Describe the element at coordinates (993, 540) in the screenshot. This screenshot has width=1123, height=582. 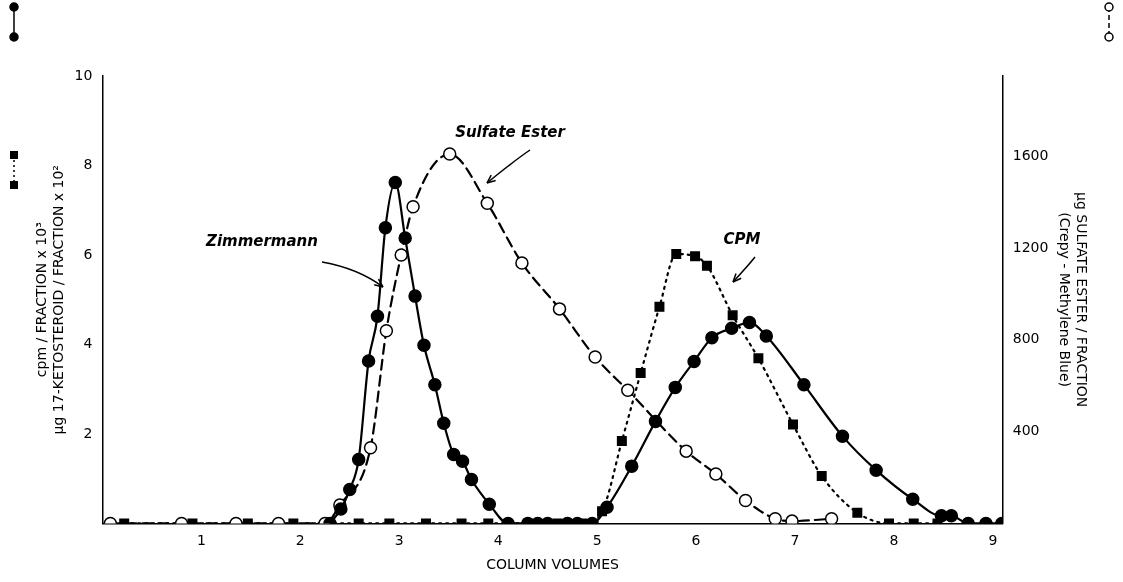
I see `x-tick-label: 9` at that location.